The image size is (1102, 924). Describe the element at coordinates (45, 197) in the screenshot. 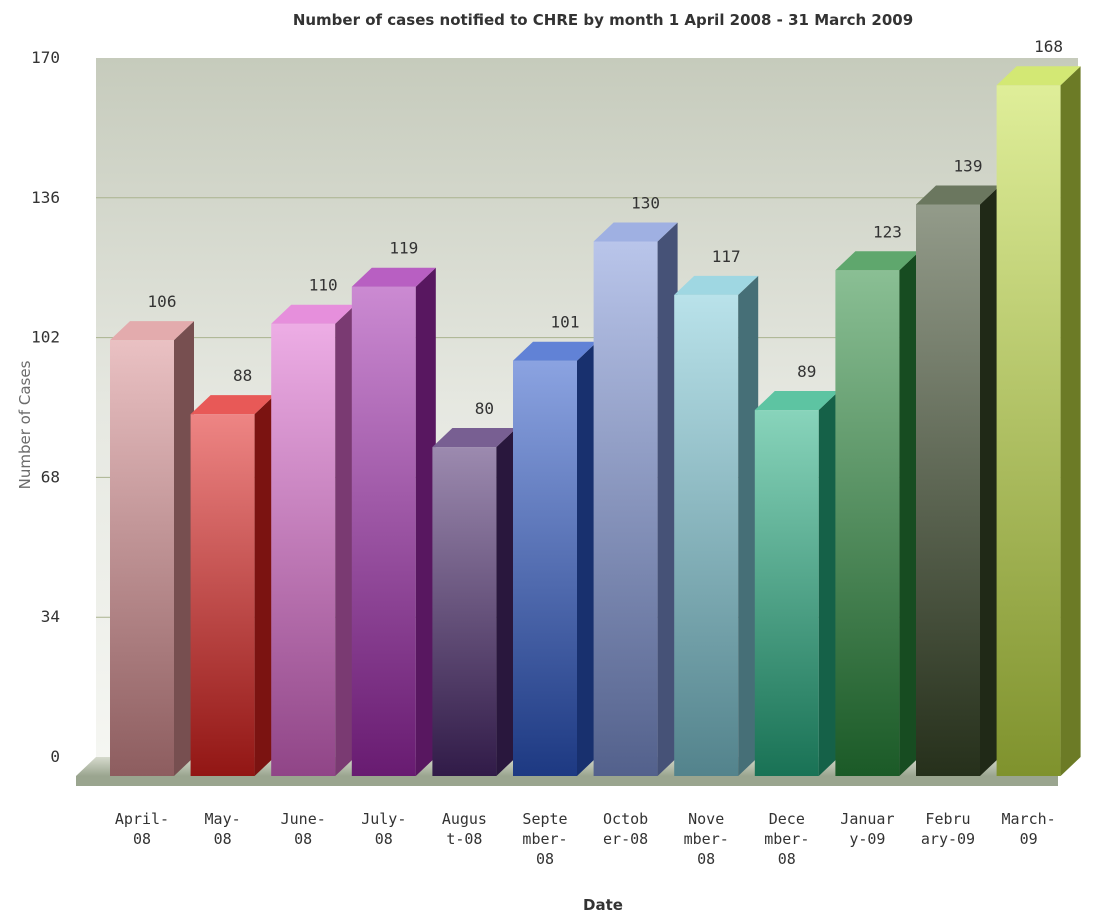

I see `y-tick-label: 136` at that location.